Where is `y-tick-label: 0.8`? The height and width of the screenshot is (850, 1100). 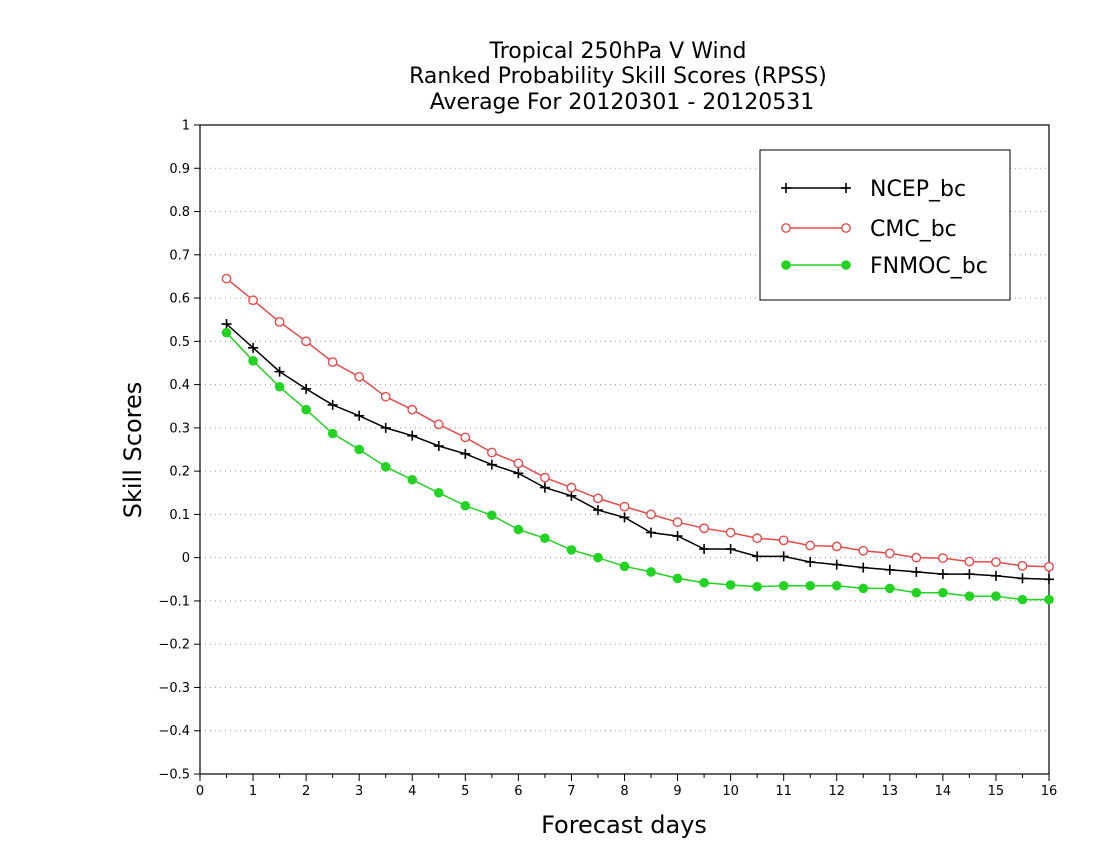
y-tick-label: 0.8 is located at coordinates (179, 212).